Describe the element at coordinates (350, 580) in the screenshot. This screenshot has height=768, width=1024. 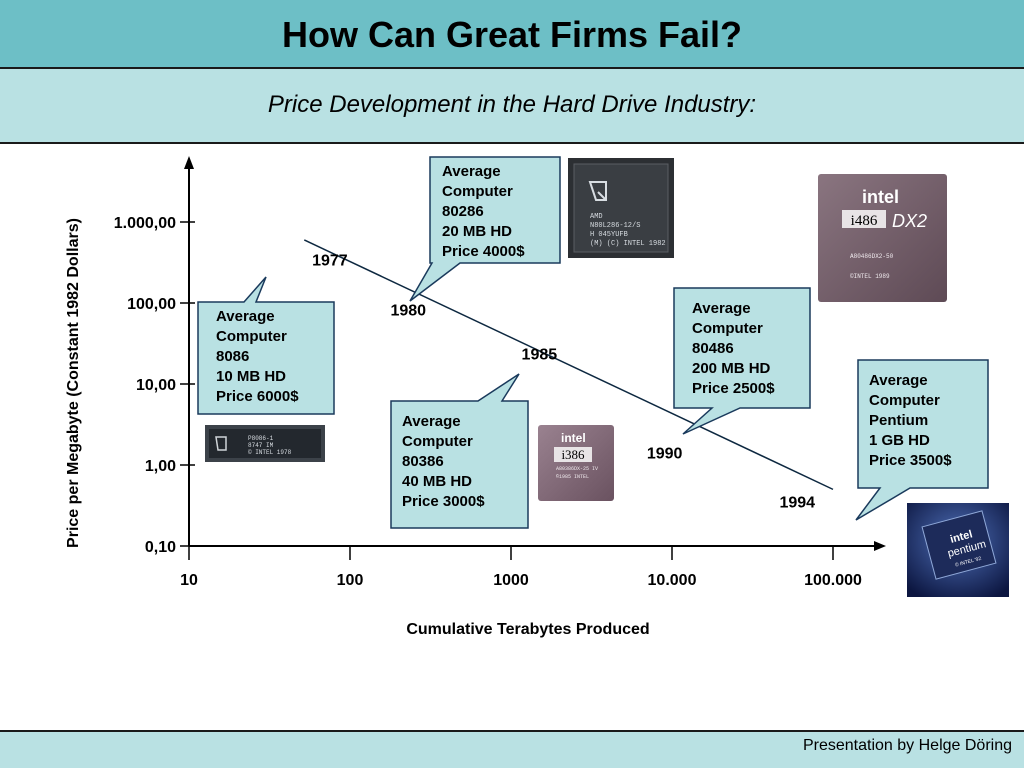
I see `x-tick-label: 100` at that location.